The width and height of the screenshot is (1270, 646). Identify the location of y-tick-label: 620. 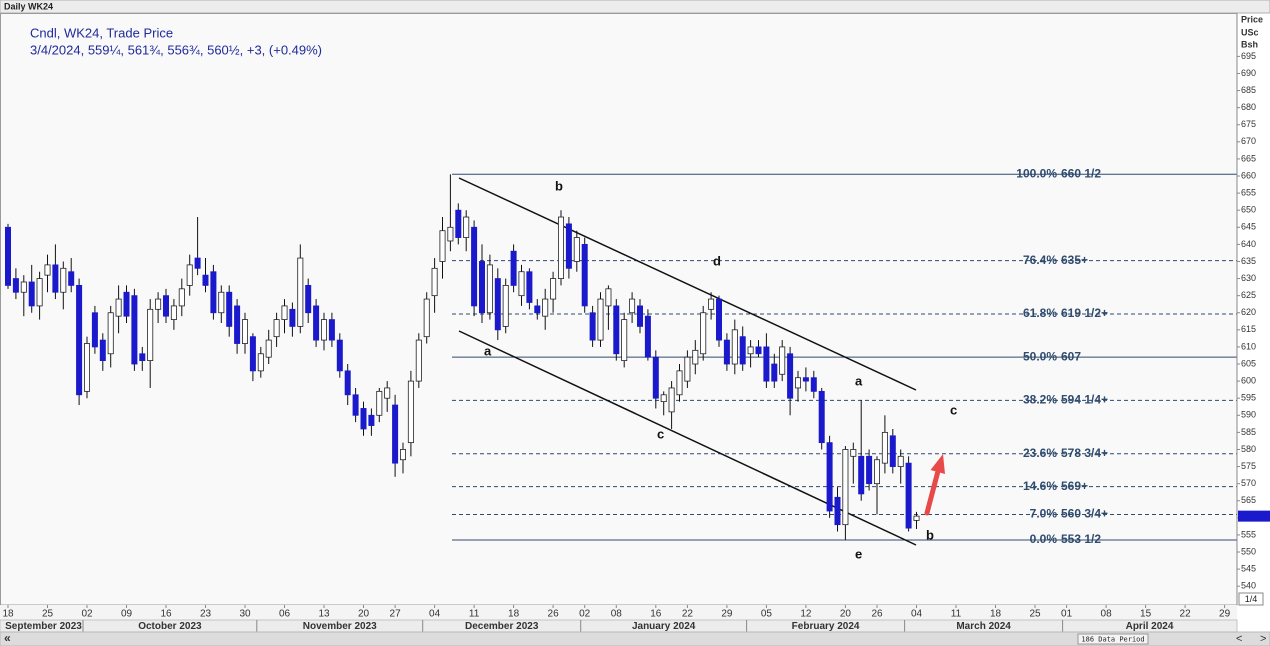
(1248, 312).